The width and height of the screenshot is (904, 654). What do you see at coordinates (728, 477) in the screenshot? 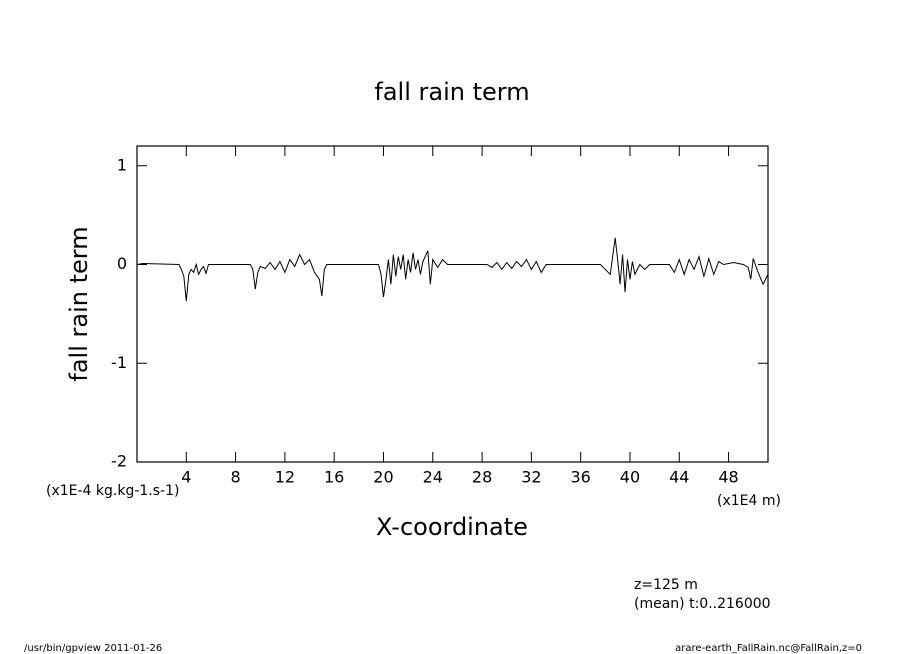
I see `x-tick-label: 48` at bounding box center [728, 477].